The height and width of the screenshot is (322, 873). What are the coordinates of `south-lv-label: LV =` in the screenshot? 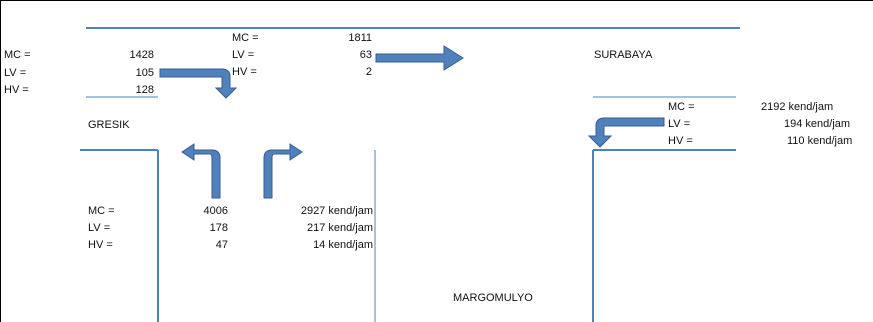 It's located at (99, 228).